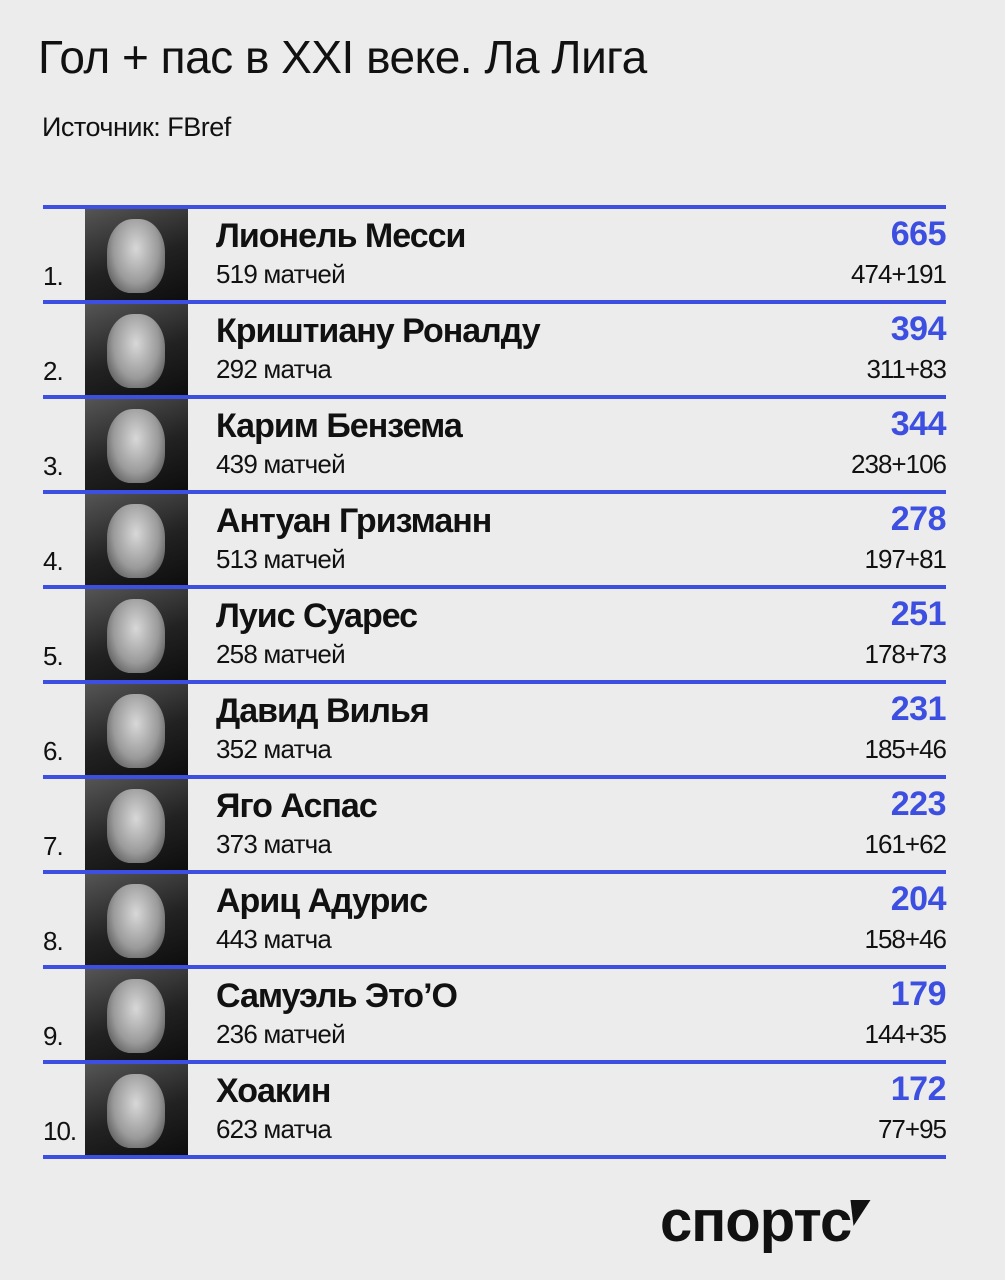  What do you see at coordinates (905, 1034) in the screenshot?
I see `goals-assists-split: 144+35` at bounding box center [905, 1034].